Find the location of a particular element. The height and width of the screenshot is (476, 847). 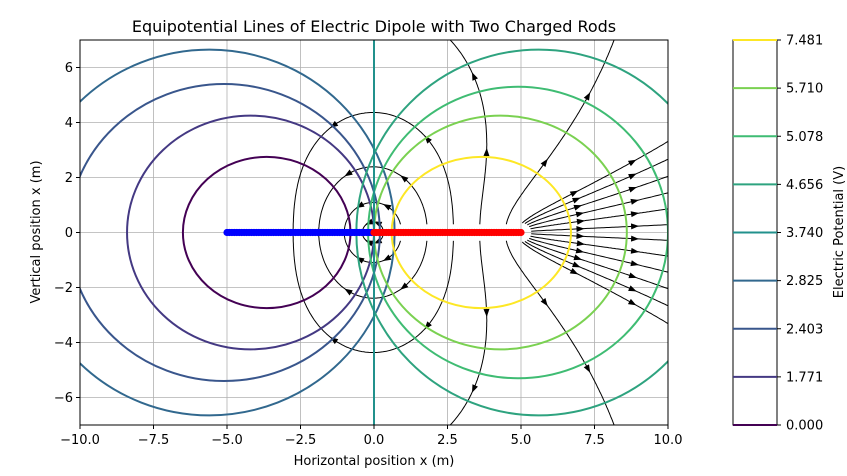

x-axis-ticks: −10.0 −7.5 −5.0 −2.5 0.0 2.5 5.0 7.5 10.0 is located at coordinates (371, 436).